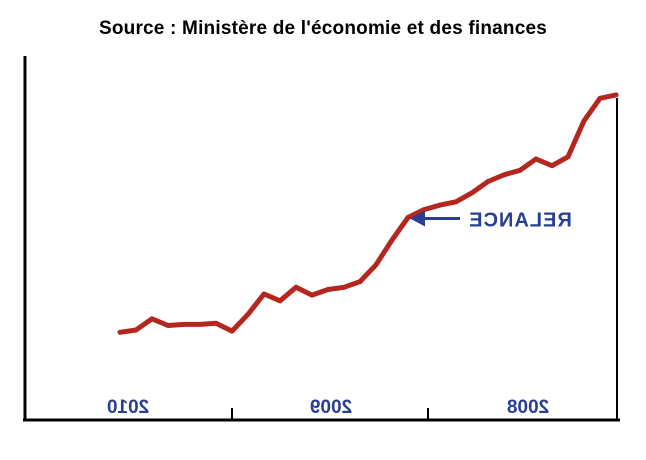 The image size is (646, 460). Describe the element at coordinates (128, 407) in the screenshot. I see `x-tick-label: 2010` at that location.